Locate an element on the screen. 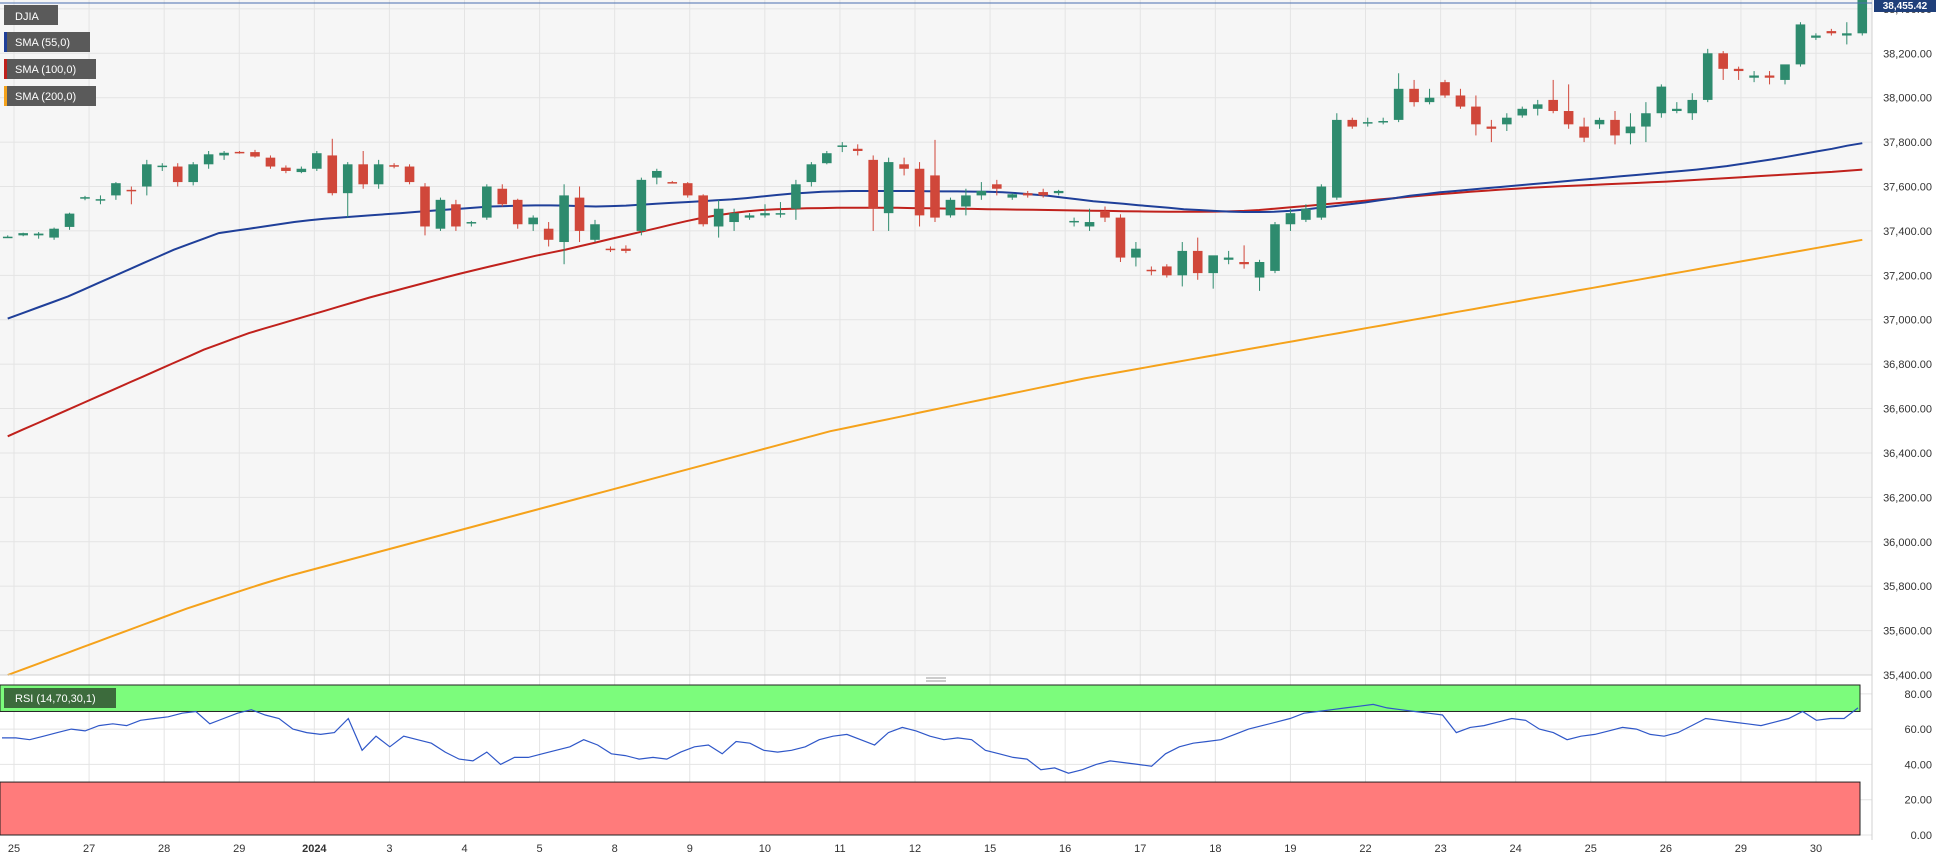  price-tick-label: 35,600.00 is located at coordinates (1907, 632).